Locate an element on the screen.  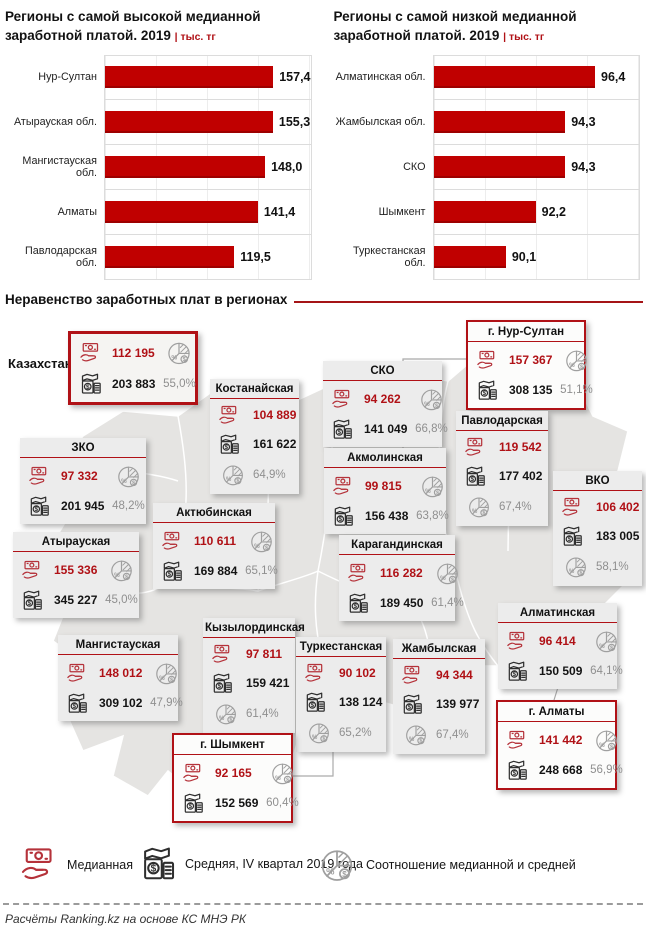
average-value: 177 402 is located at coordinates (521, 476).